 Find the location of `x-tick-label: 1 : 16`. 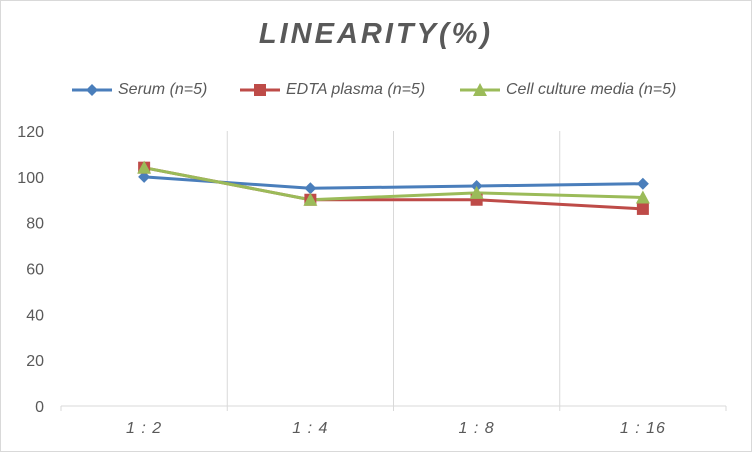

x-tick-label: 1 : 16 is located at coordinates (643, 428).